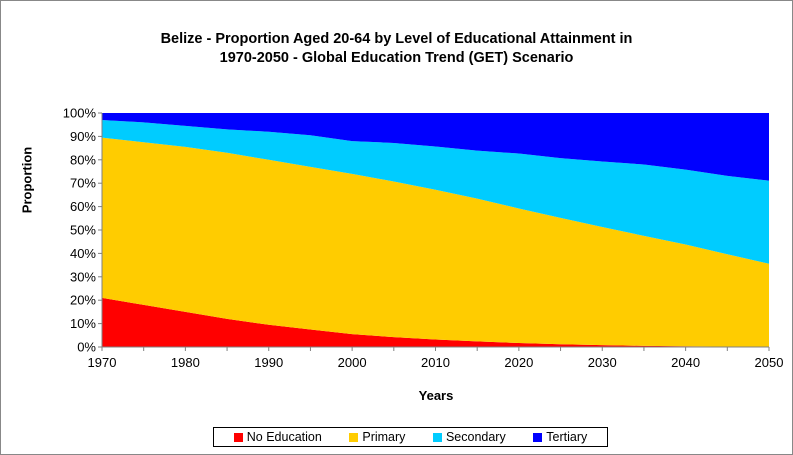 This screenshot has height=455, width=793. Describe the element at coordinates (102, 362) in the screenshot. I see `x-tick-label: 1970` at that location.